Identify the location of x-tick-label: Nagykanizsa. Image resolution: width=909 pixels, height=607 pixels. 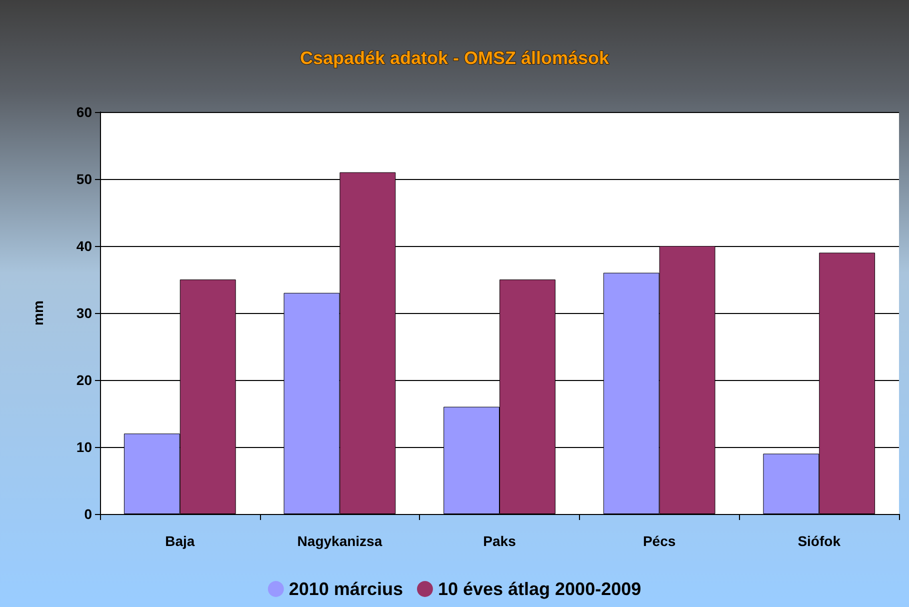
(339, 541).